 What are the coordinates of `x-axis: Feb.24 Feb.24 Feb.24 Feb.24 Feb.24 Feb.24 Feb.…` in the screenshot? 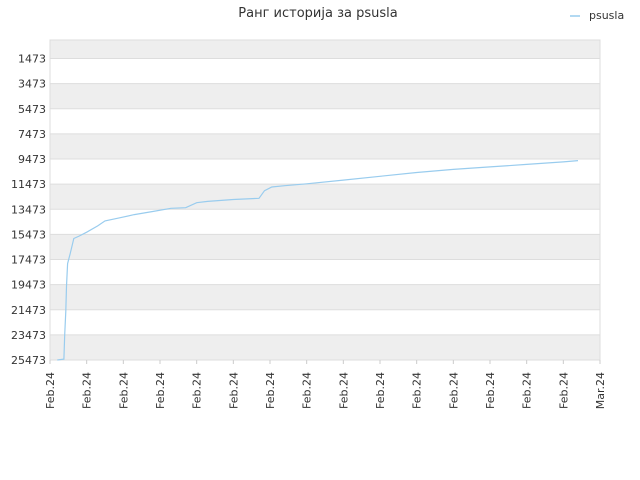 It's located at (325, 384).